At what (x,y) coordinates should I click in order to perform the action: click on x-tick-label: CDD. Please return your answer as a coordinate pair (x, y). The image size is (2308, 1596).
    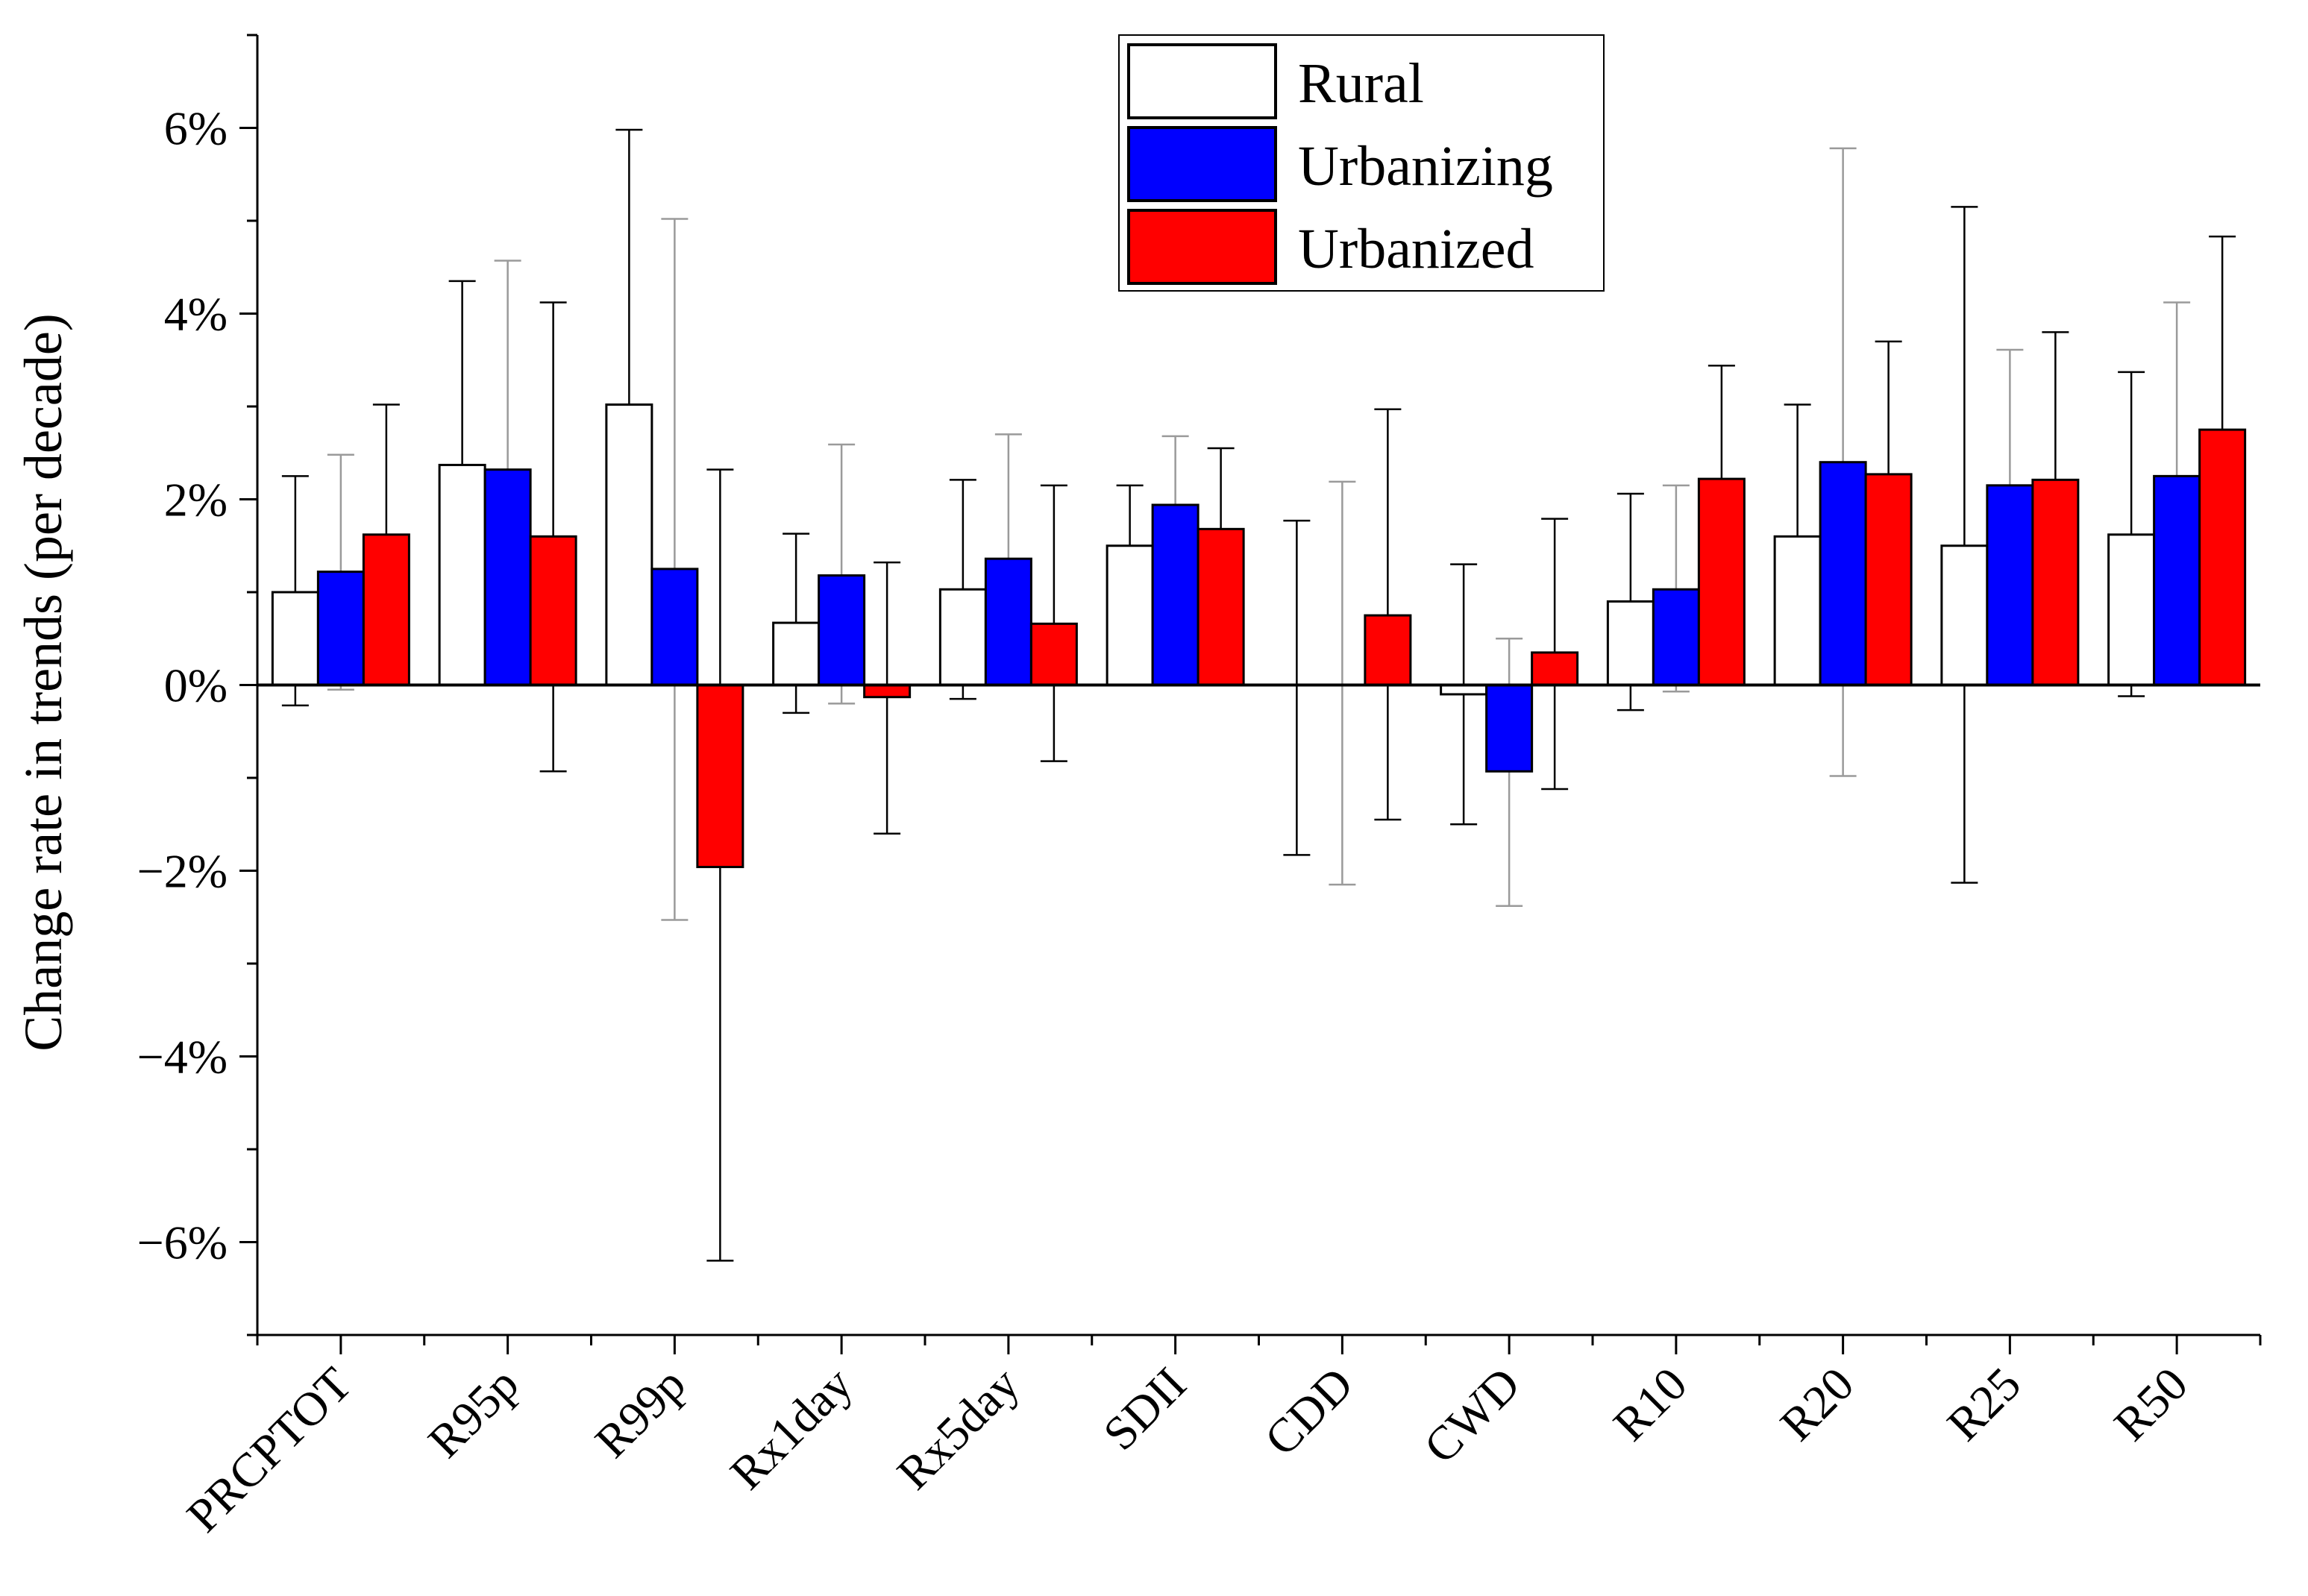
    Looking at the image, I should click on (1309, 1411).